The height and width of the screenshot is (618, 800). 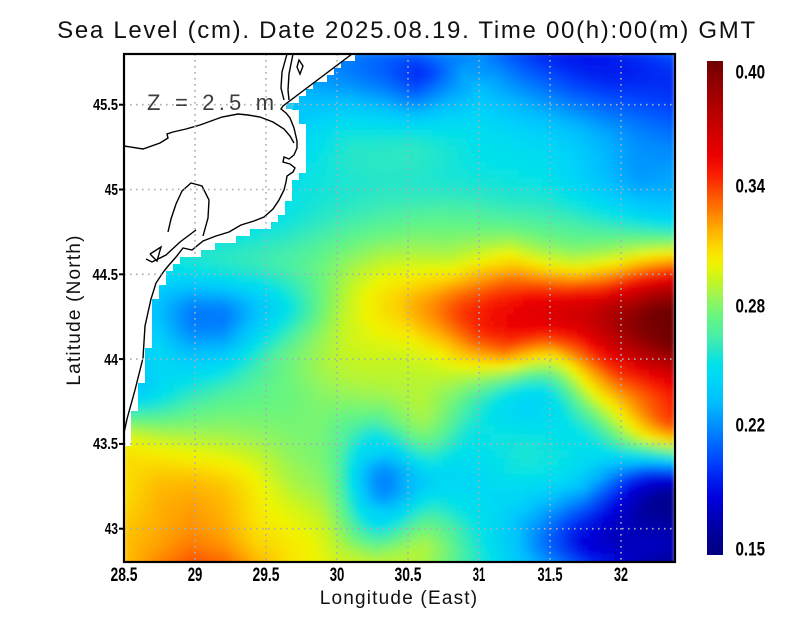 What do you see at coordinates (621, 575) in the screenshot?
I see `svg-text: 32` at bounding box center [621, 575].